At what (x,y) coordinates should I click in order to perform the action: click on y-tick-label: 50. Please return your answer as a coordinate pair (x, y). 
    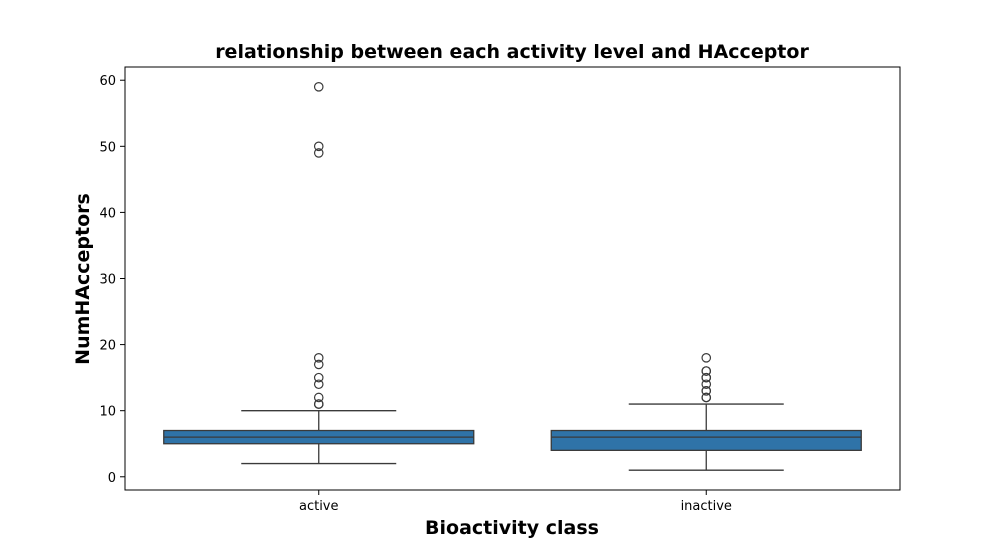
    Looking at the image, I should click on (107, 147).